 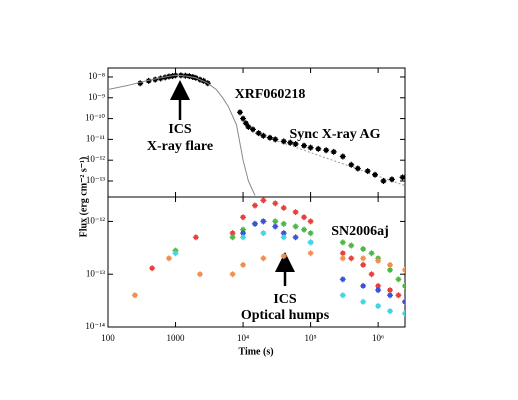 I want to click on y-tick-label: 10⁻⁹, so click(x=96, y=97).